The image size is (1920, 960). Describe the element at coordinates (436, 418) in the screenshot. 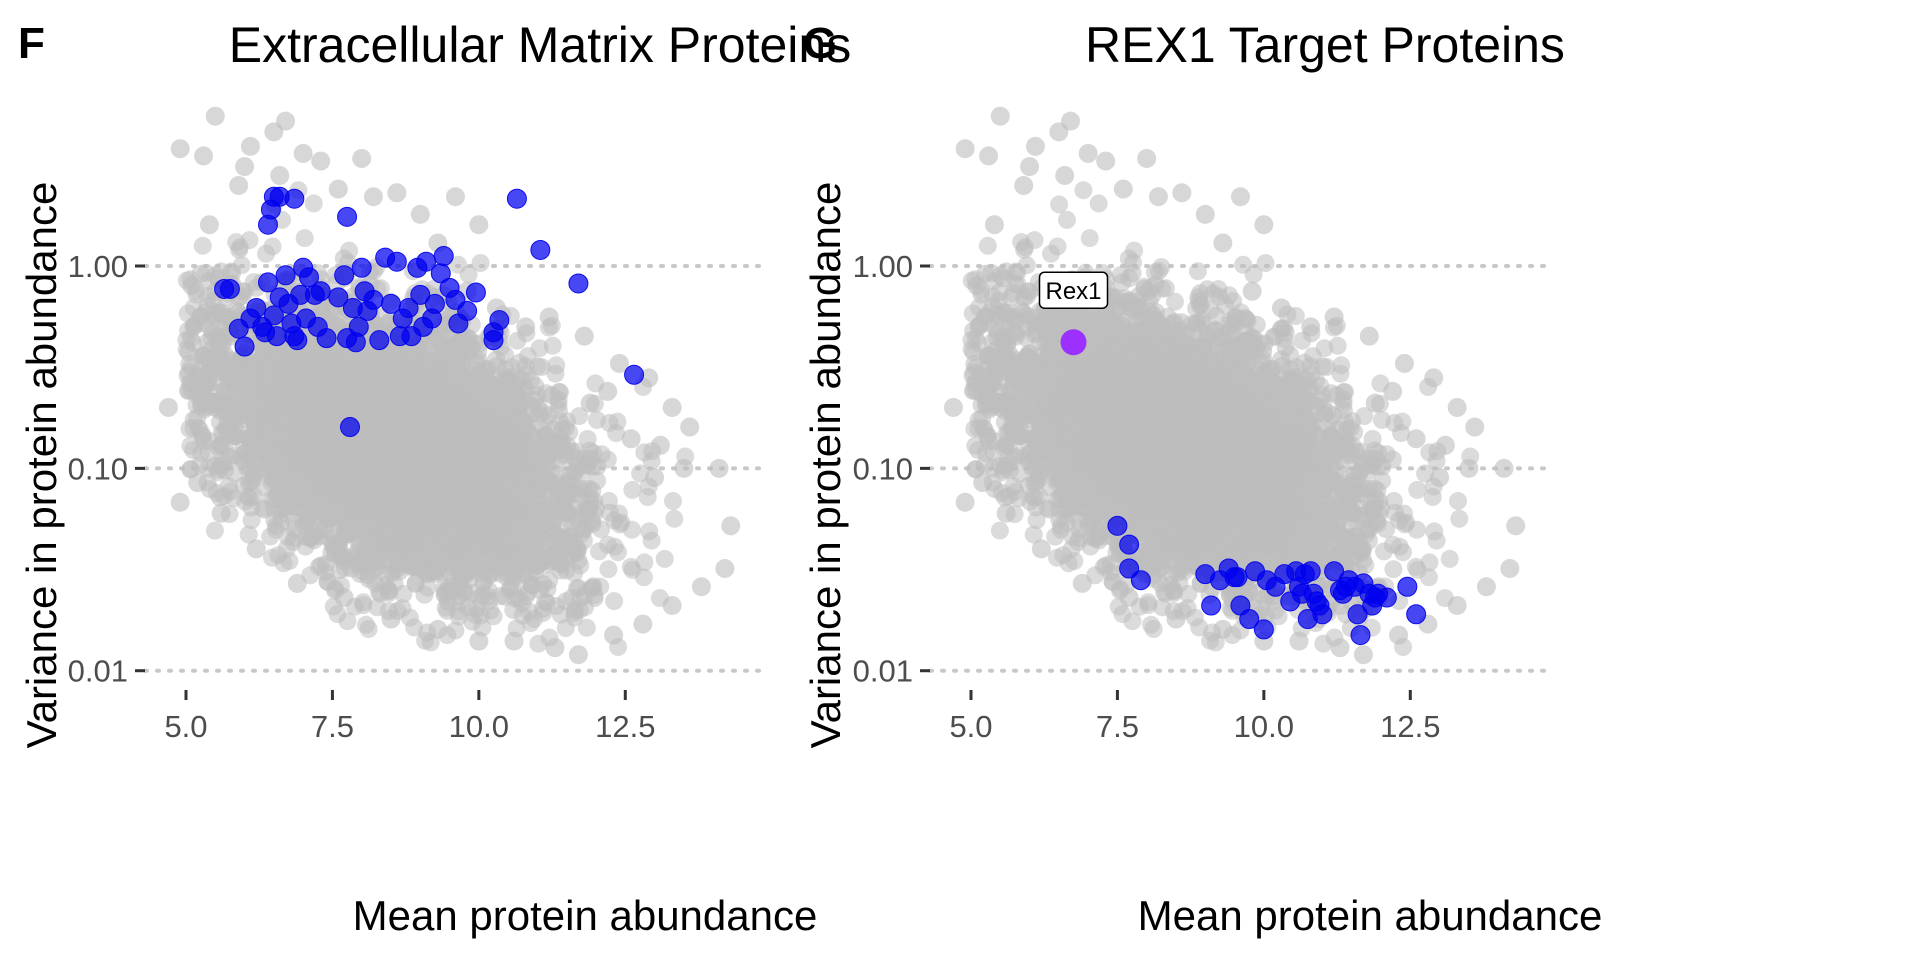

I see `background-point-cloud` at that location.